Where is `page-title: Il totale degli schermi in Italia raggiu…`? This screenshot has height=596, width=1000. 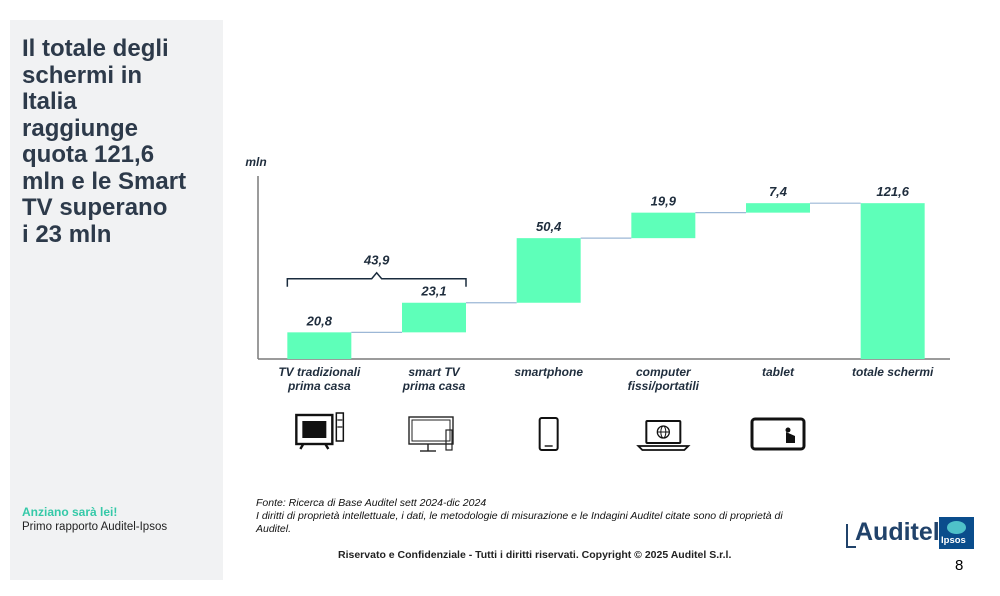 page-title: Il totale degli schermi in Italia raggiu… is located at coordinates (104, 141).